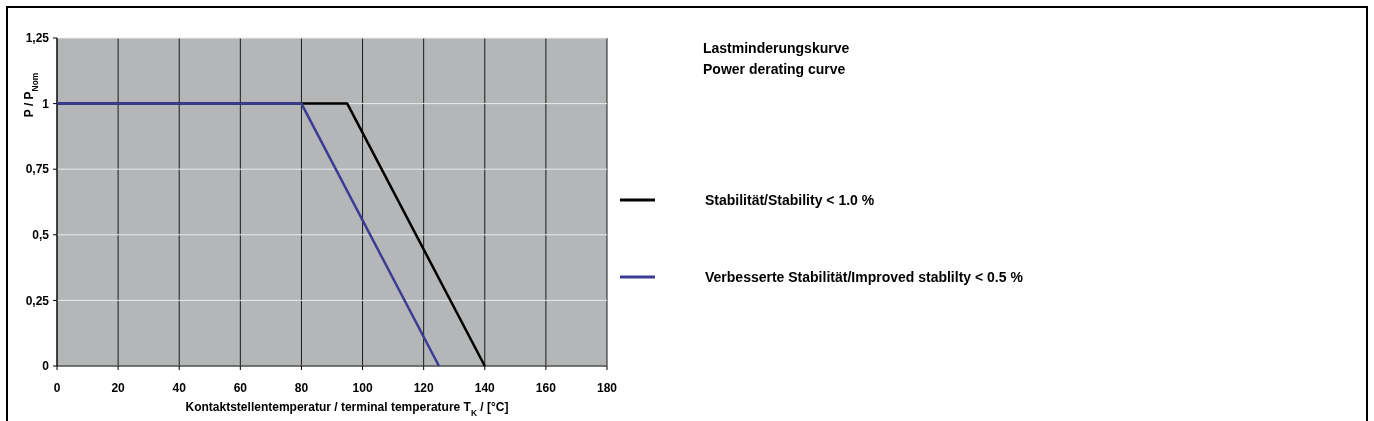 The image size is (1374, 421). Describe the element at coordinates (864, 276) in the screenshot. I see `text: Verbesserte Stabilität/Improved stablilty < 0.5 %` at that location.